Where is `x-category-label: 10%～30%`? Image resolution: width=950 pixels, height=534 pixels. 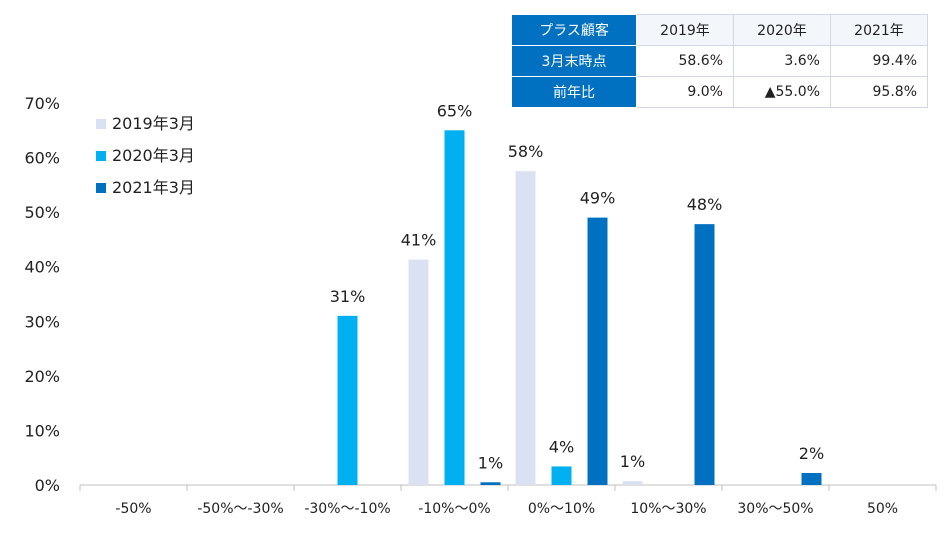 x-category-label: 10%～30% is located at coordinates (668, 509).